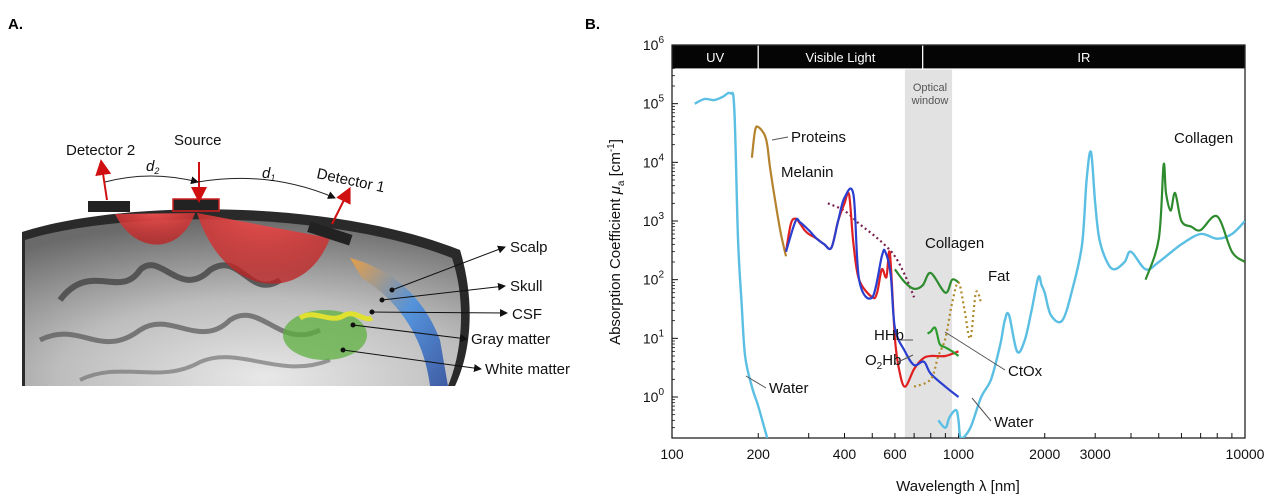 The height and width of the screenshot is (498, 1283). Describe the element at coordinates (616, 242) in the screenshot. I see `y-axis-label: Absorption Coefficient μa [cm-1]` at that location.